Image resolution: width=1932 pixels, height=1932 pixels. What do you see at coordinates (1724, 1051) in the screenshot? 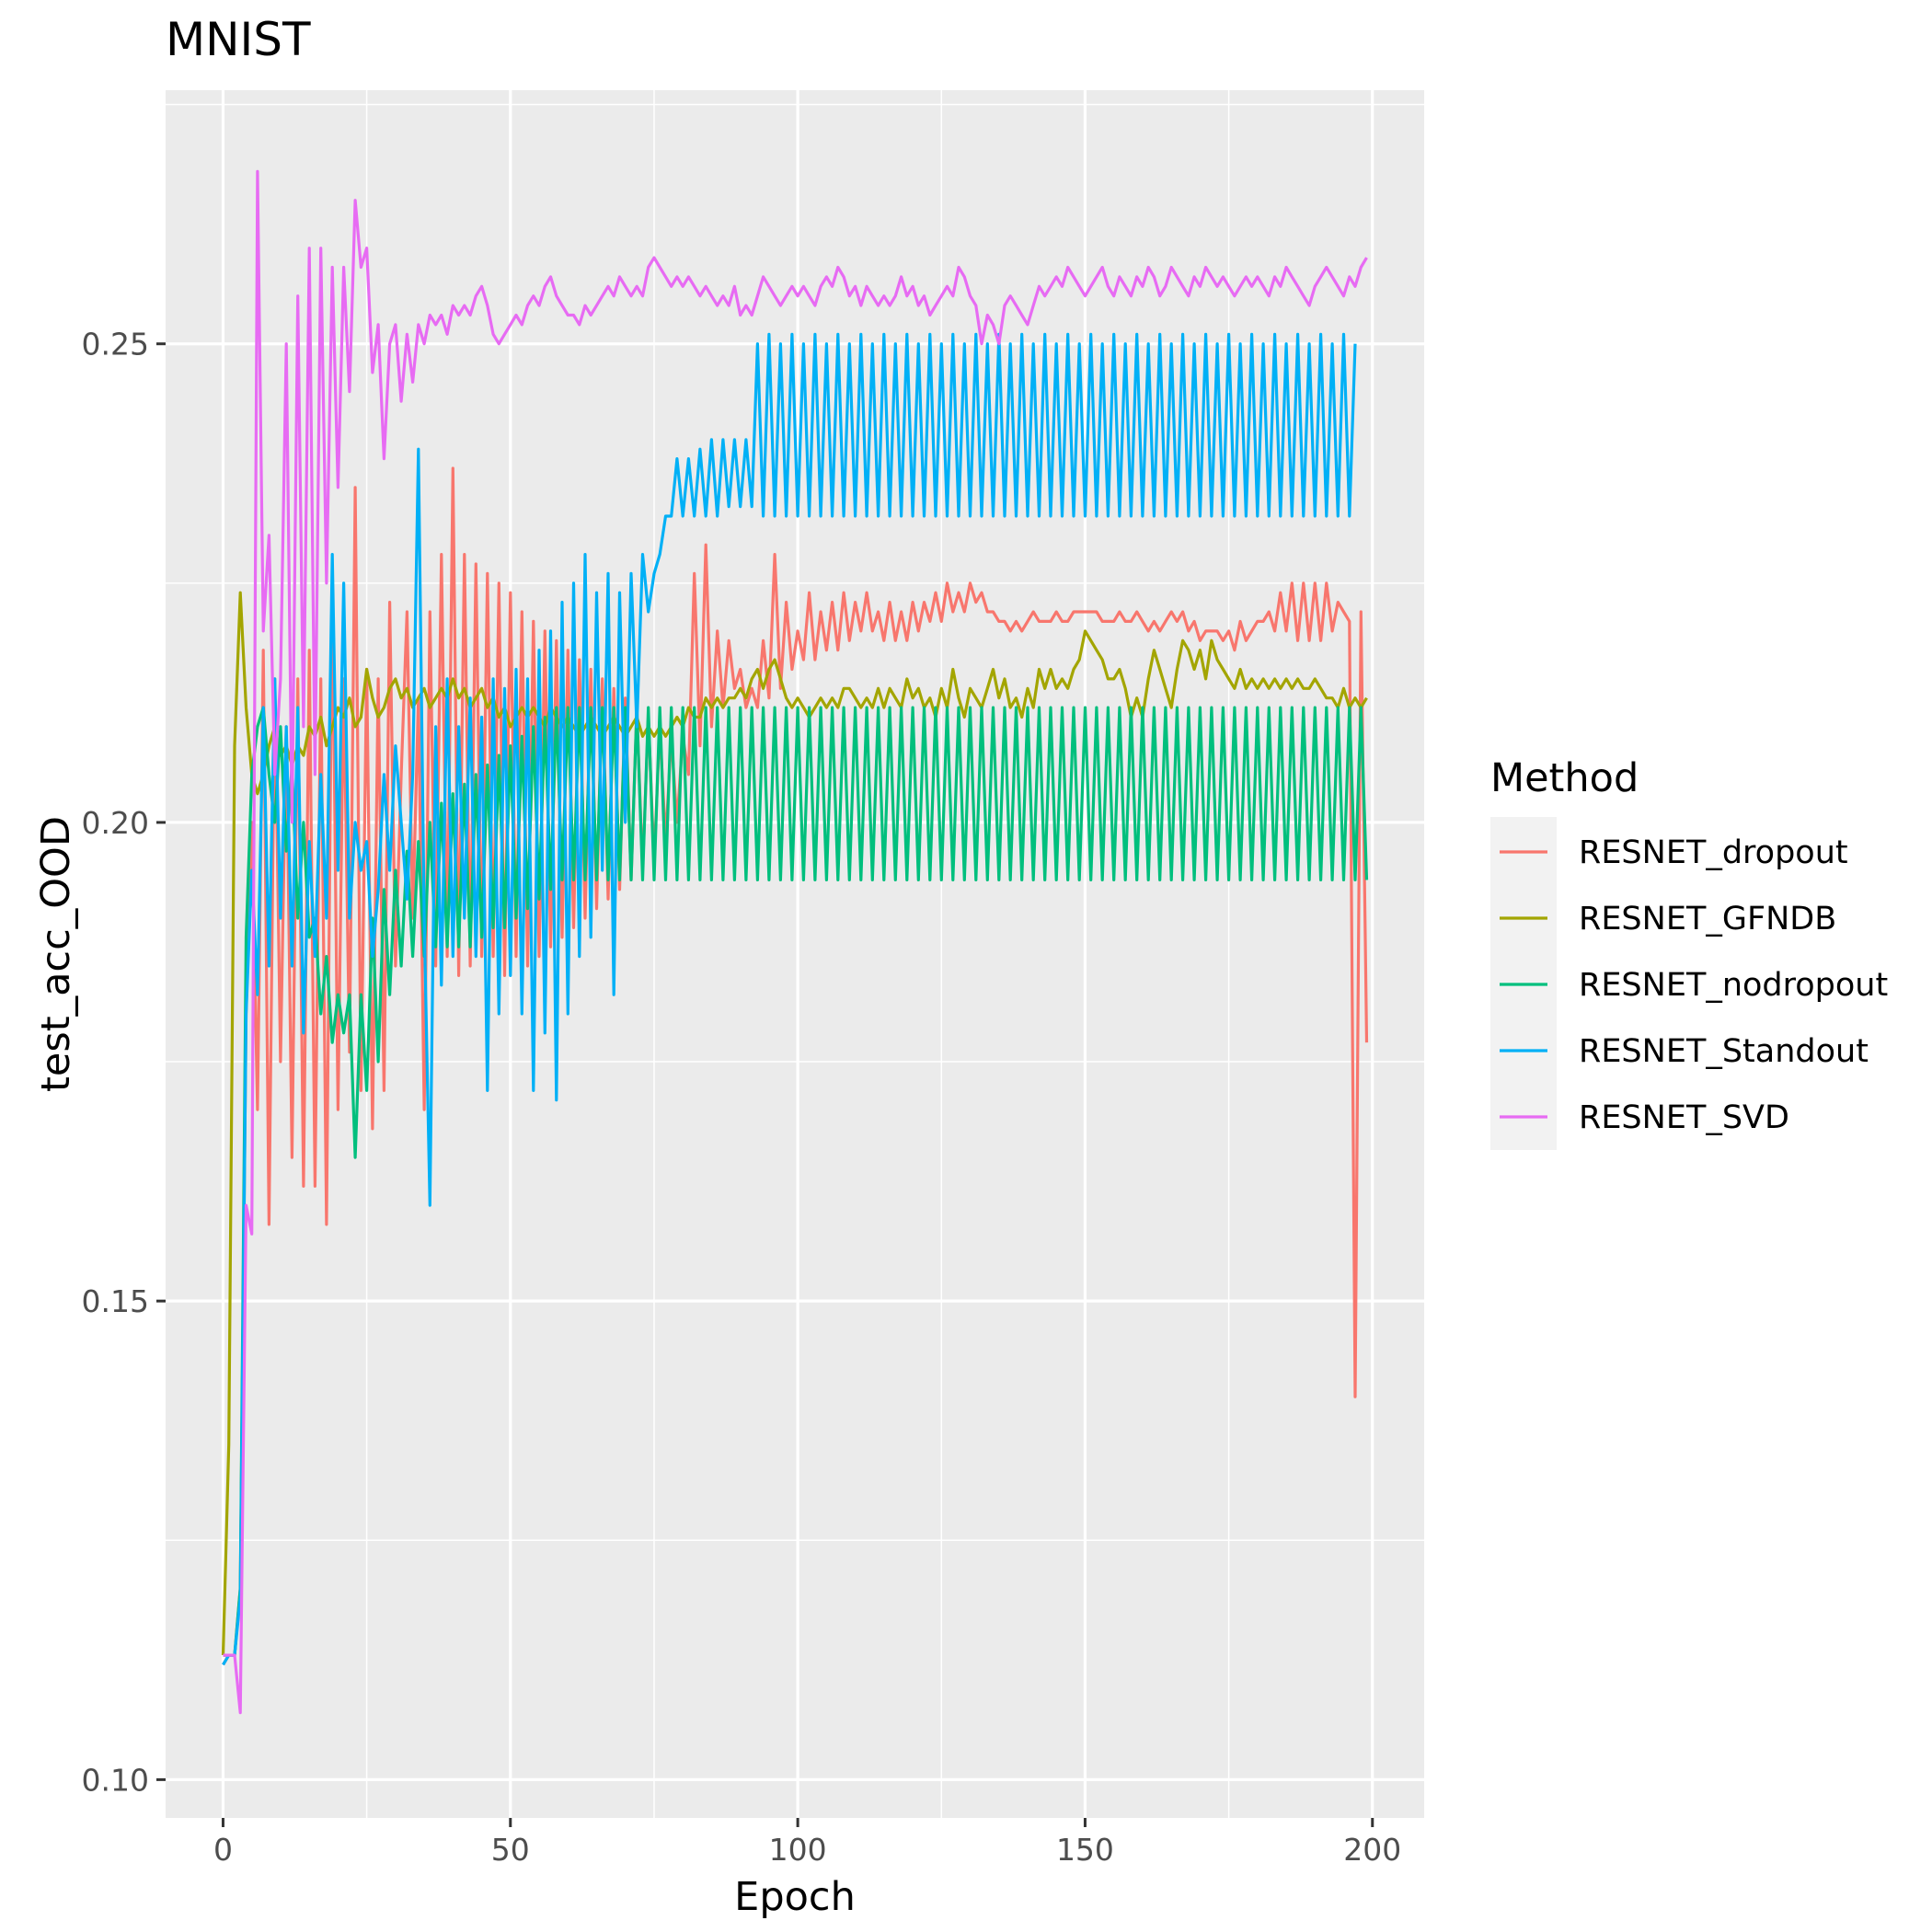
I see `legend-label: RESNET_Standout` at bounding box center [1724, 1051].